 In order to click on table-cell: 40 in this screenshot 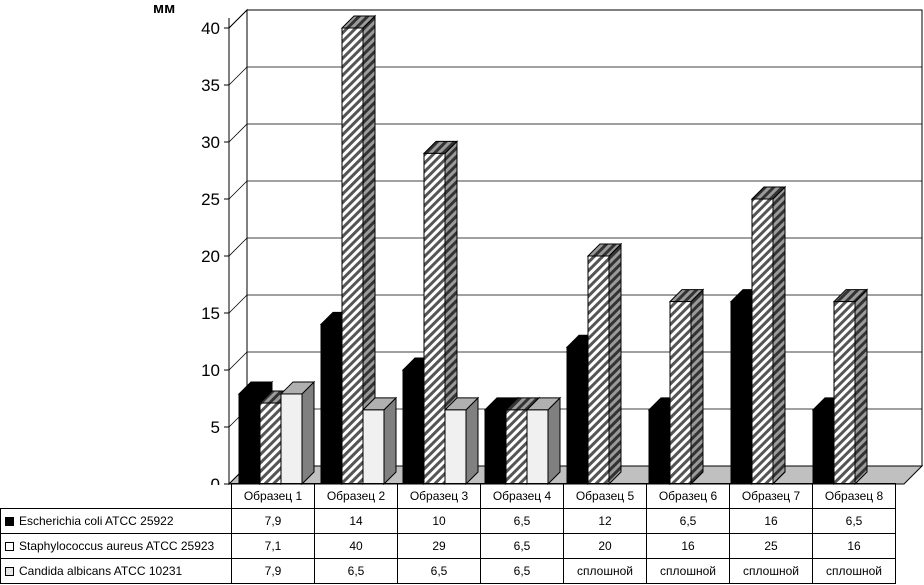, I will do `click(356, 546)`.